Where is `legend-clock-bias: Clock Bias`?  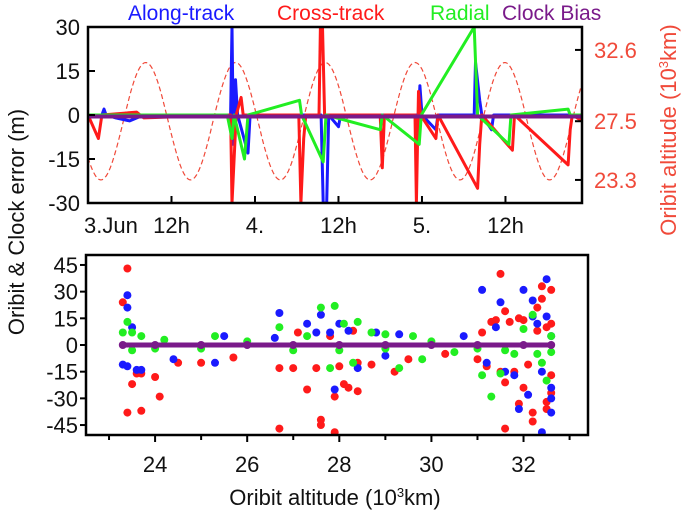 legend-clock-bias: Clock Bias is located at coordinates (551, 13).